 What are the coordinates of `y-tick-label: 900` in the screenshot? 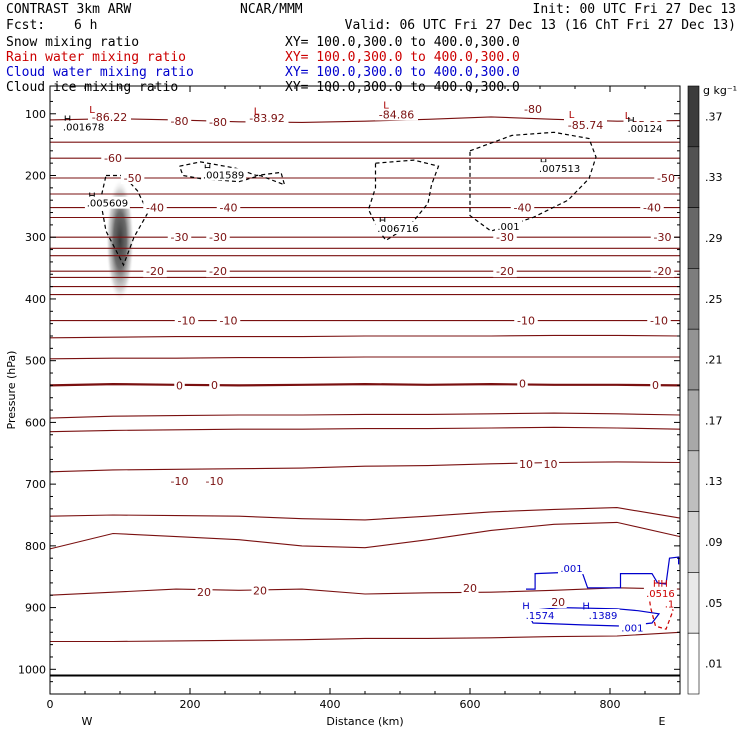 It's located at (35, 608).